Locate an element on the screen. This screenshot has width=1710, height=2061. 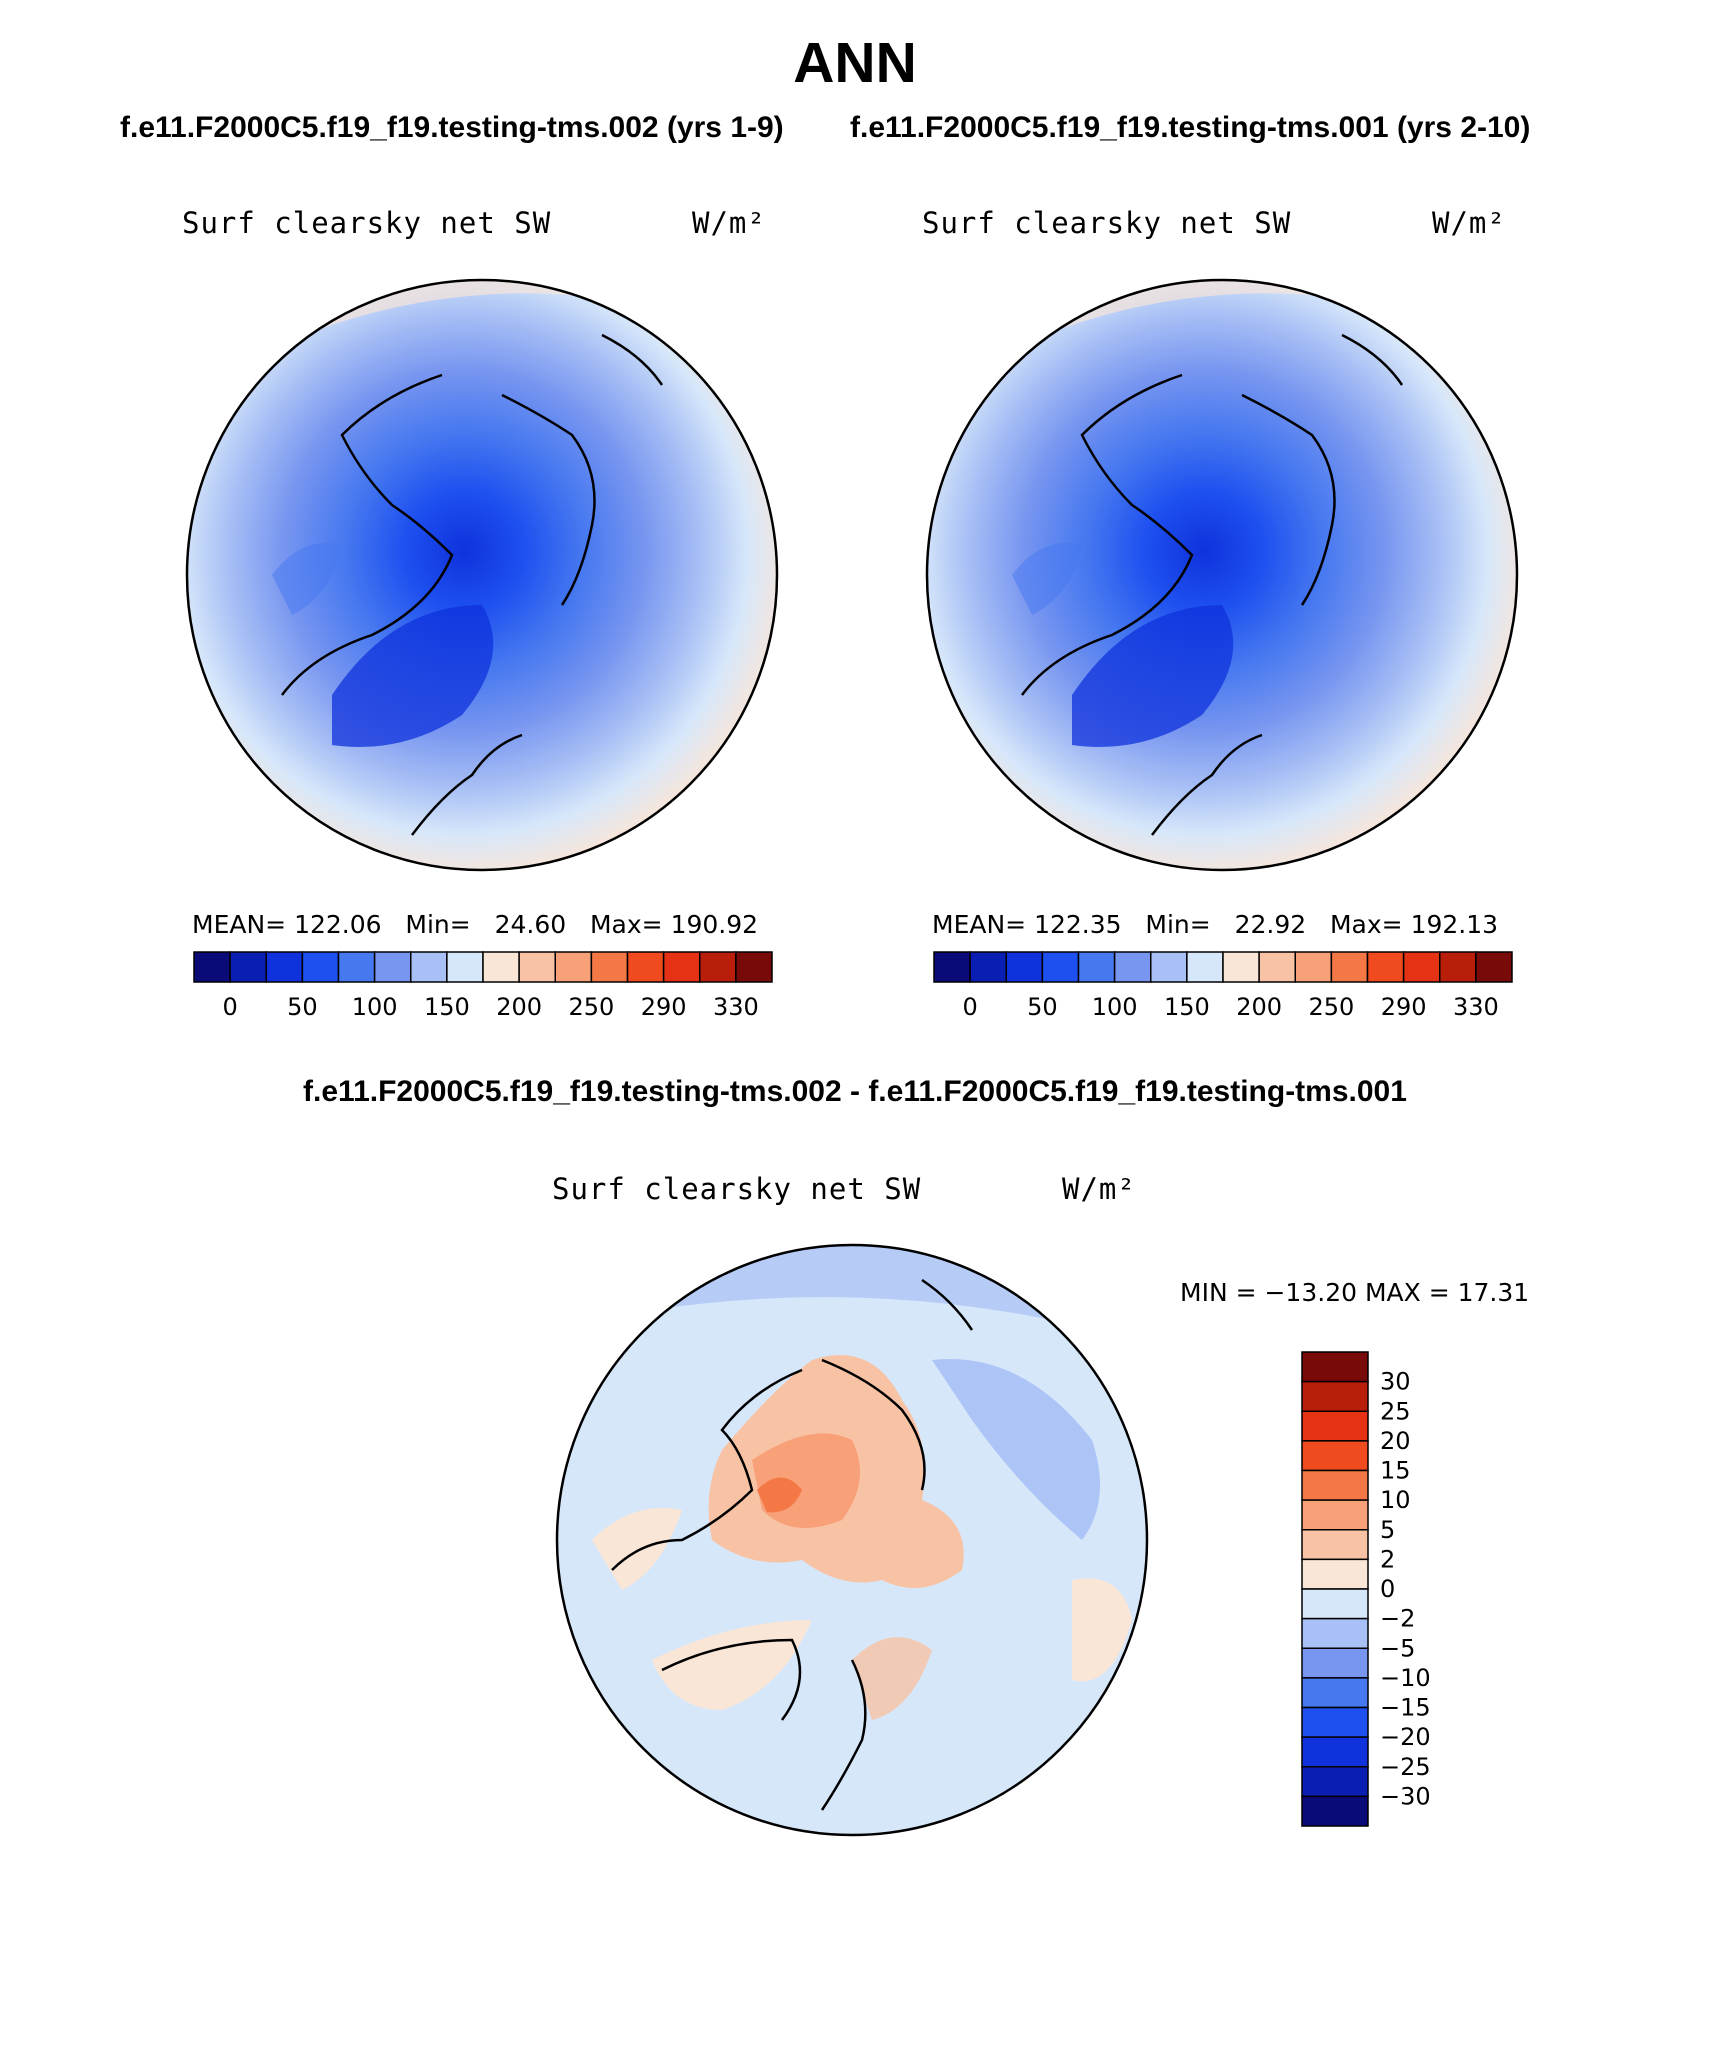
colorbar-diff-tick-5: 5 is located at coordinates (1387, 1530).